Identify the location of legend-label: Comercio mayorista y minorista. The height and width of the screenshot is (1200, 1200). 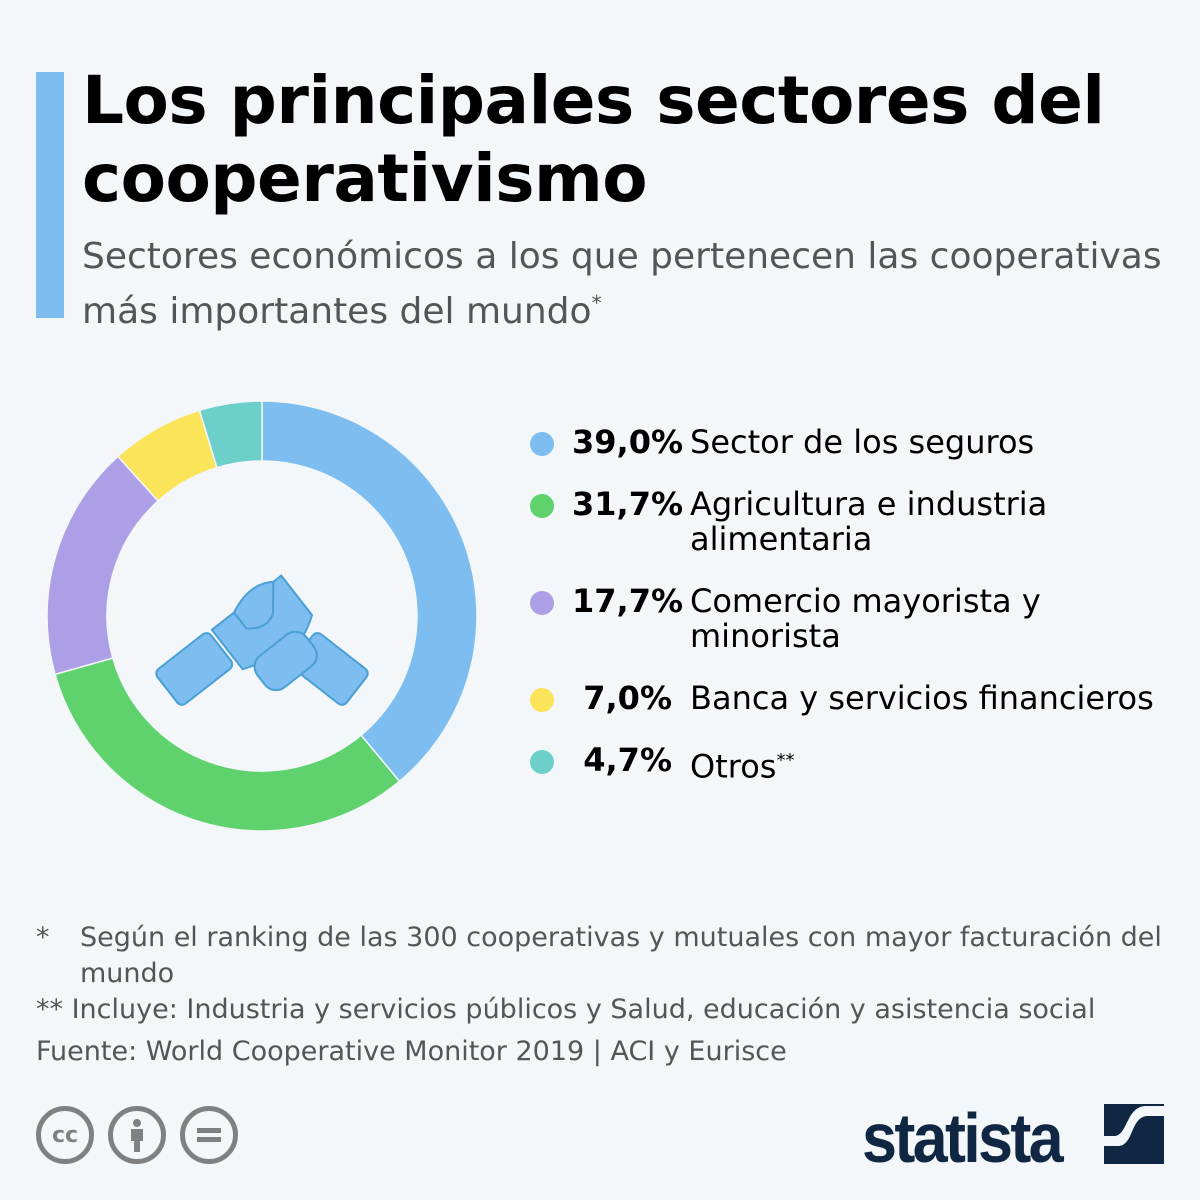
(940, 619).